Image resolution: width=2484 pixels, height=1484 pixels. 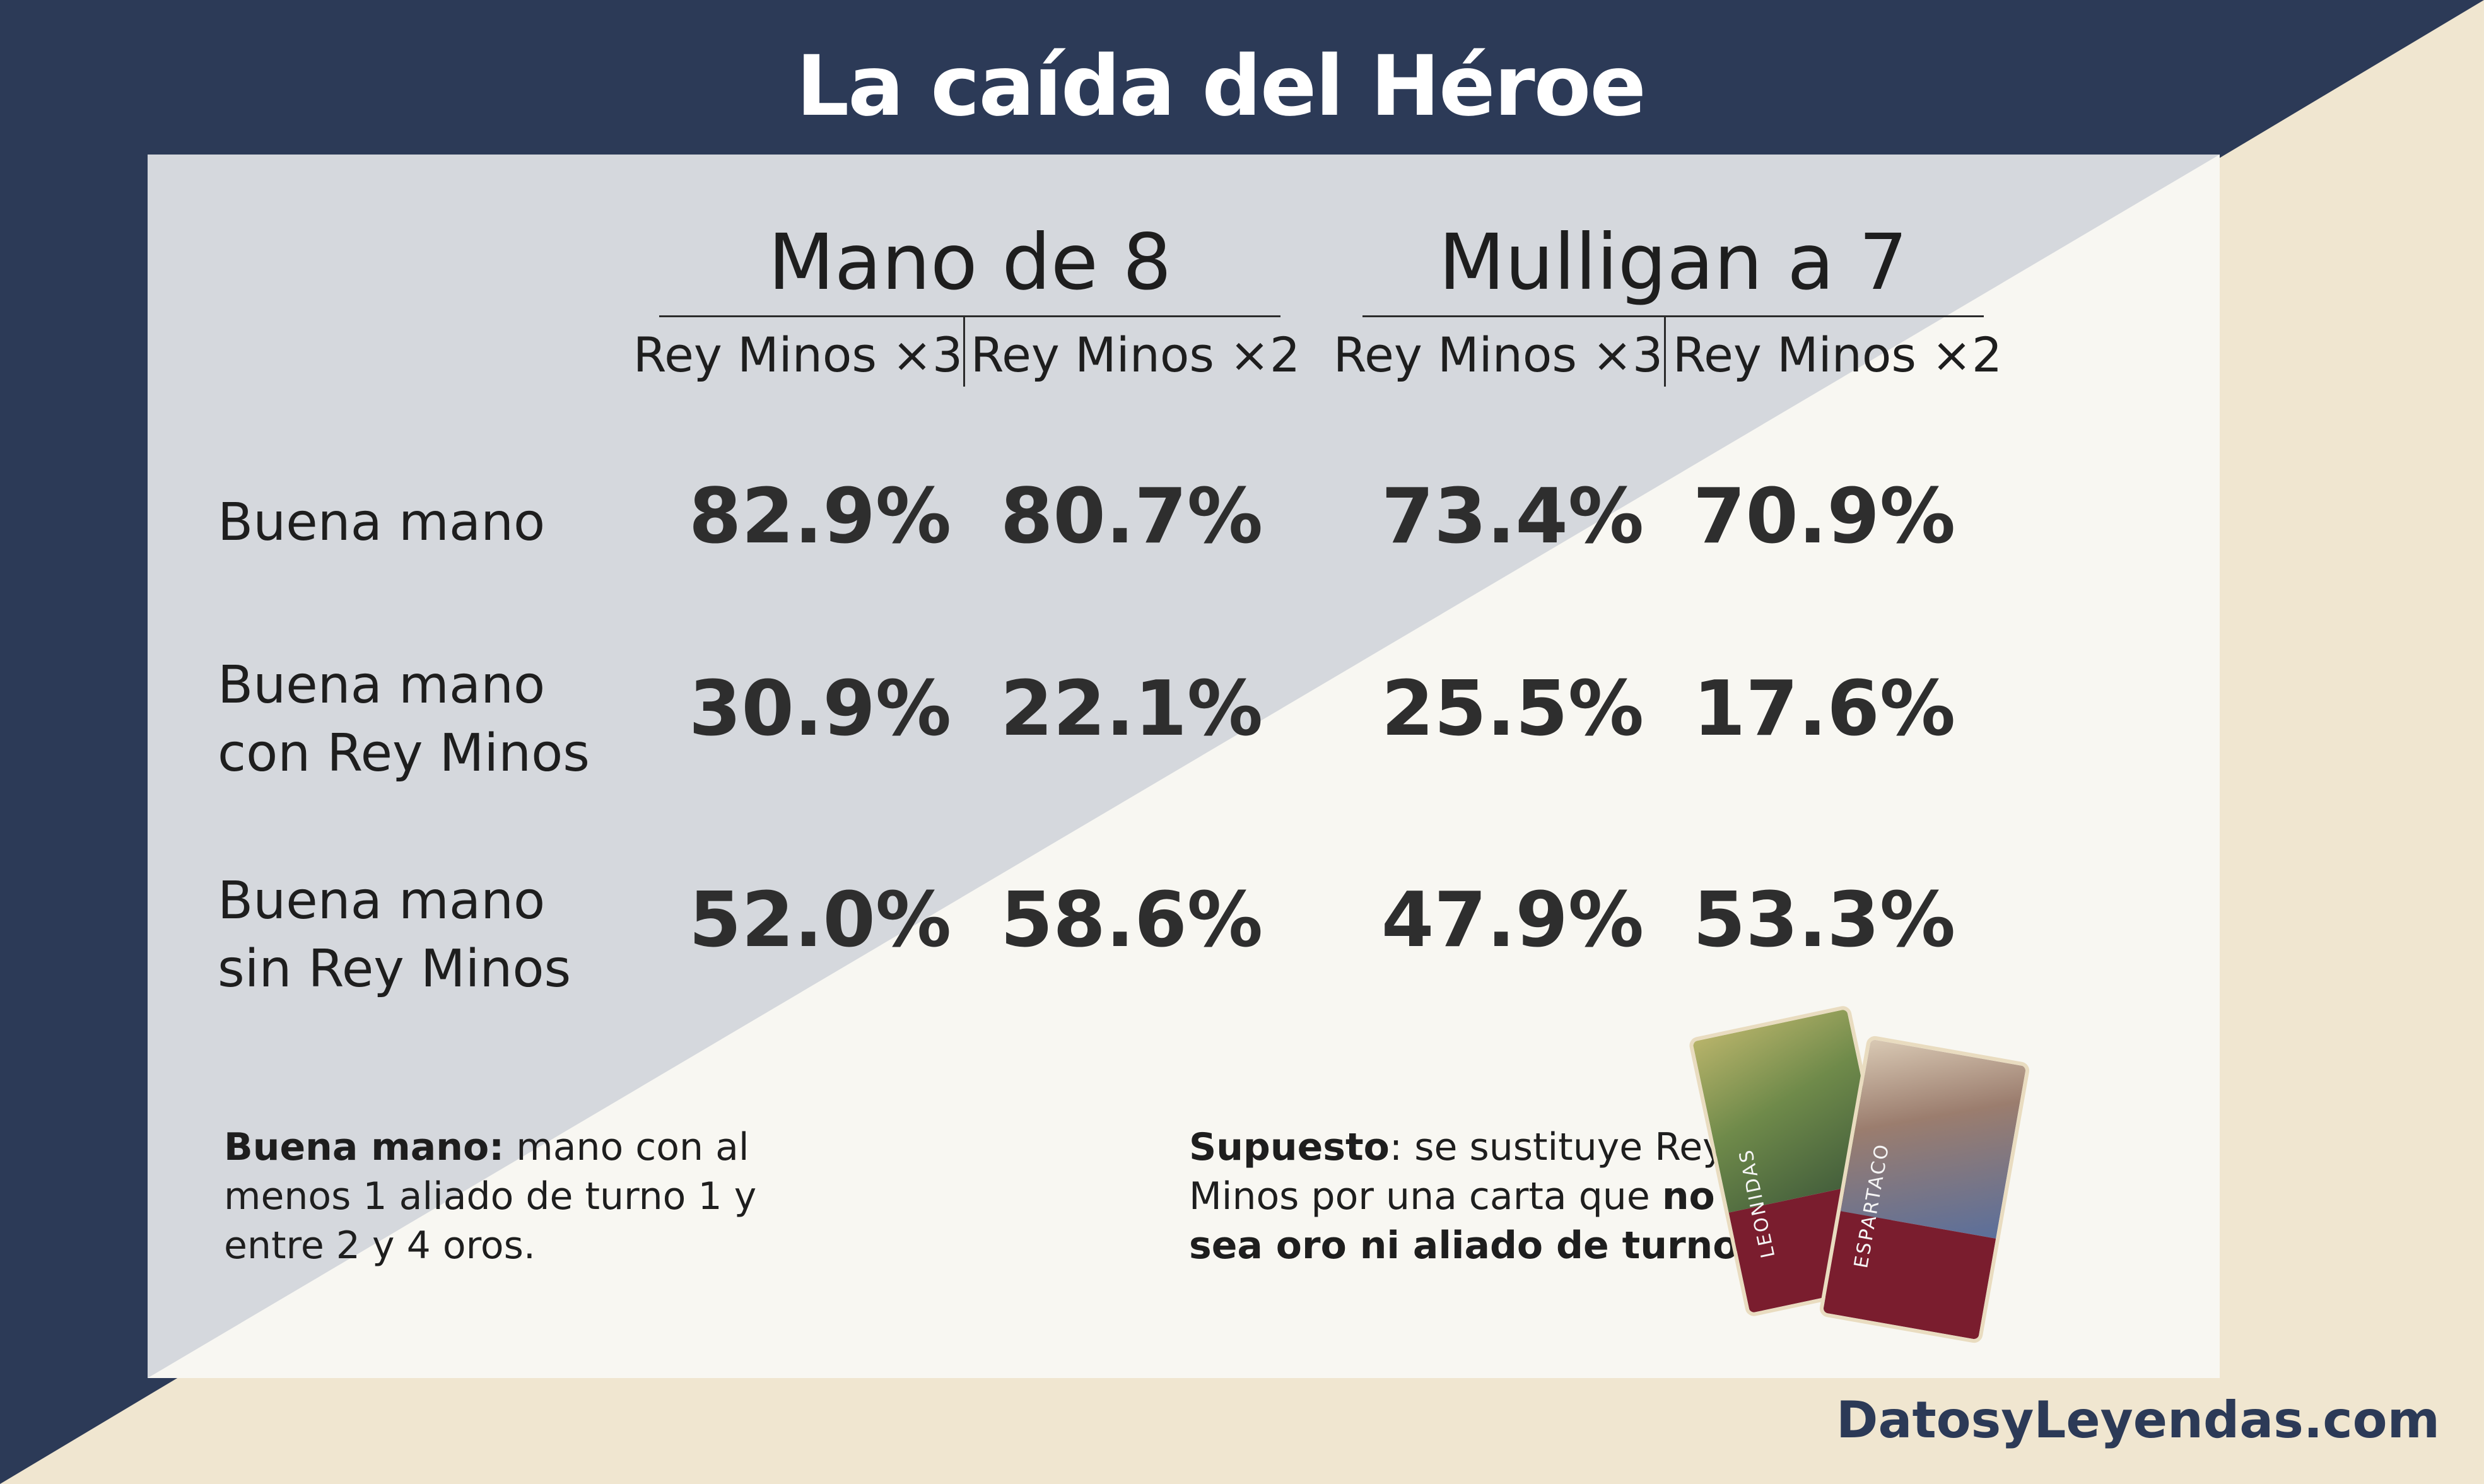 I want to click on group-header-mano-de-8: Mano de 8, so click(x=970, y=262).